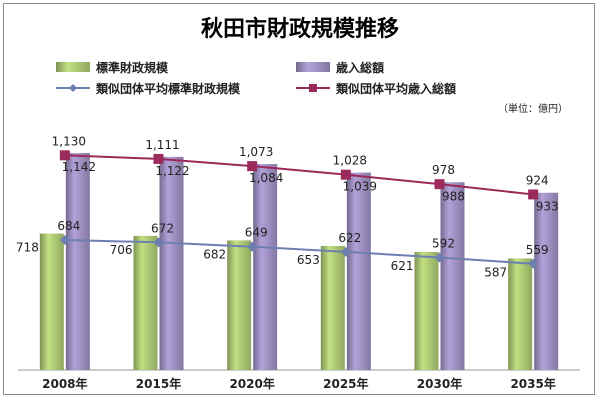 This screenshot has width=600, height=400. I want to click on line-value-label: 559, so click(537, 250).